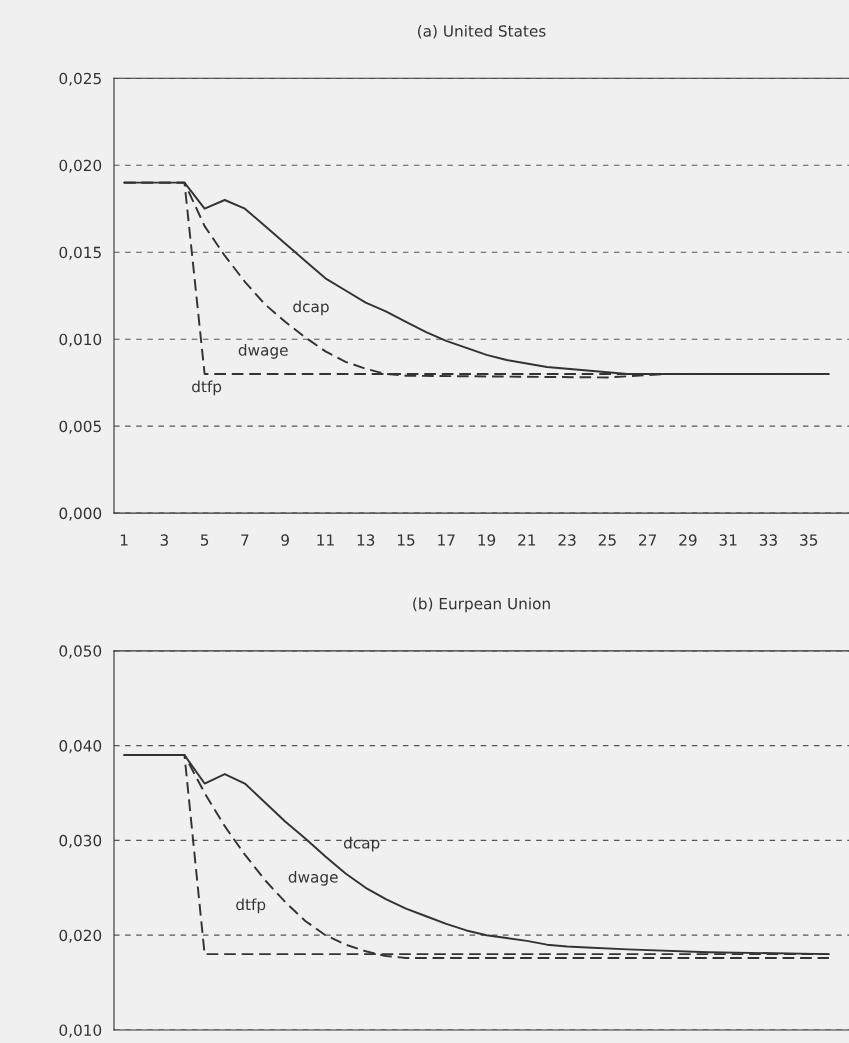  Describe the element at coordinates (809, 540) in the screenshot. I see `x-tick-label: 35` at that location.